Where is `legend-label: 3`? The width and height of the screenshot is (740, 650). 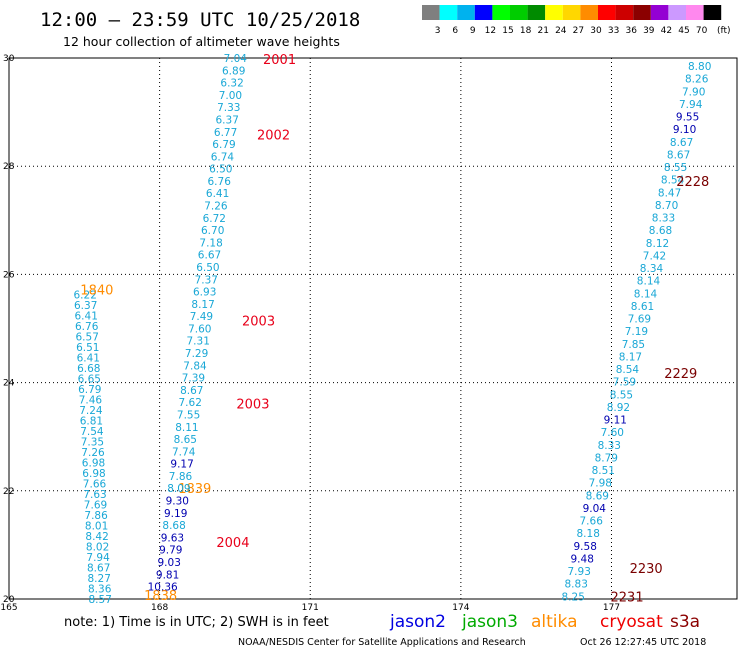
legend-label: 3 is located at coordinates (438, 31).